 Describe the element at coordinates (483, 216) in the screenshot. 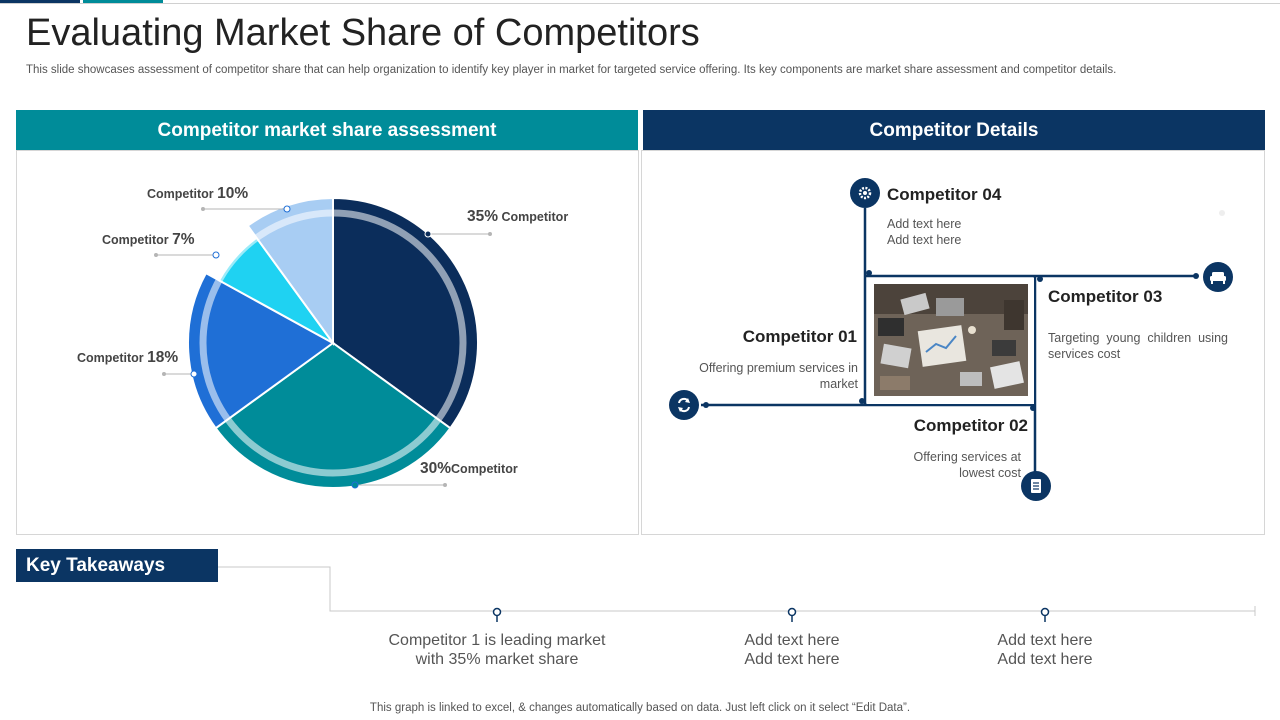

I see `pie-label-pct: 35%` at that location.